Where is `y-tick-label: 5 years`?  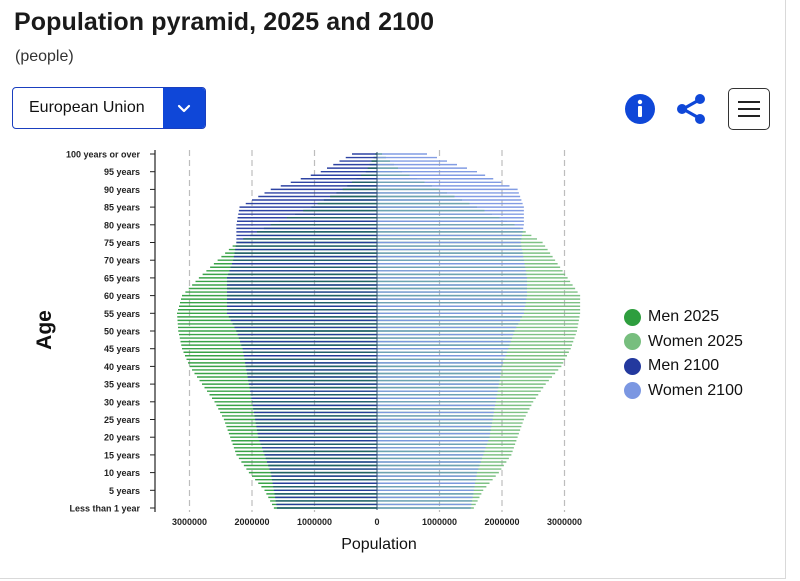
y-tick-label: 5 years is located at coordinates (124, 491).